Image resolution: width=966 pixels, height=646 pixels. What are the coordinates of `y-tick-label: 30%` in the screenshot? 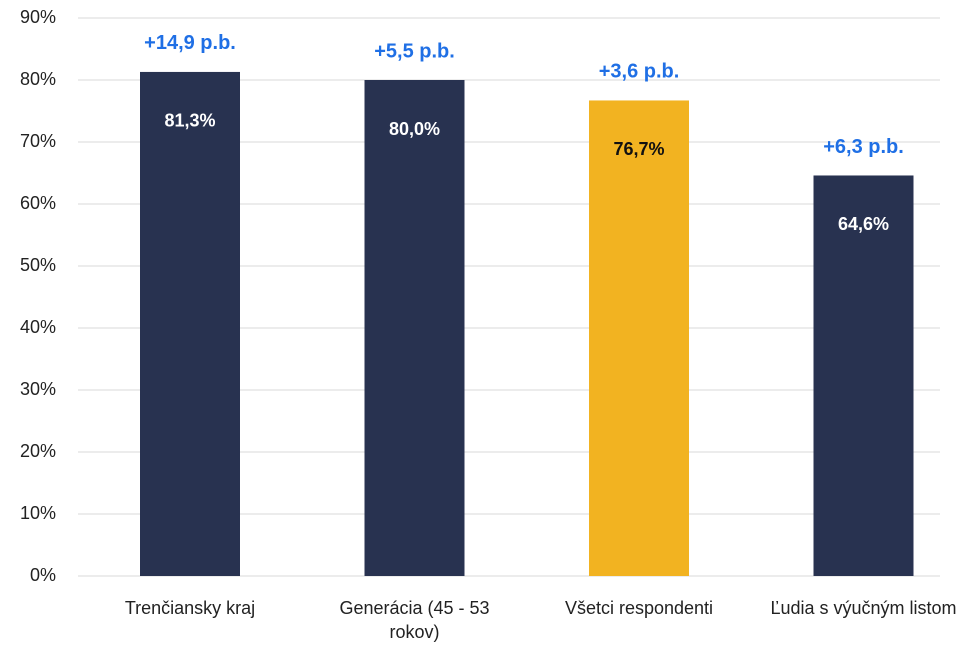 It's located at (38, 389).